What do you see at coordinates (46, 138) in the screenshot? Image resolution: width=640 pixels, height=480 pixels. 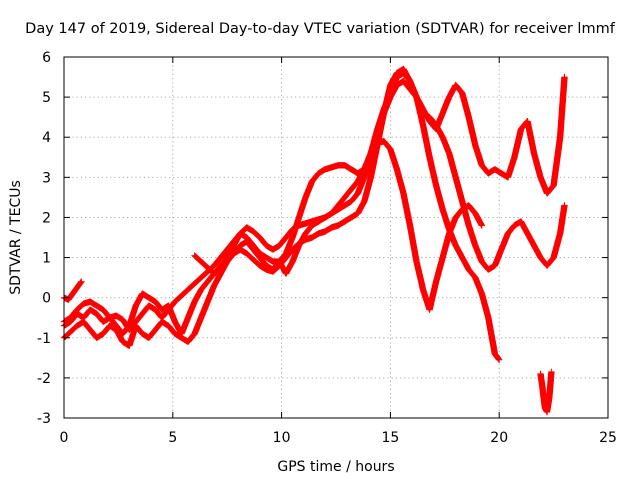 I see `y-tick-label: 4` at bounding box center [46, 138].